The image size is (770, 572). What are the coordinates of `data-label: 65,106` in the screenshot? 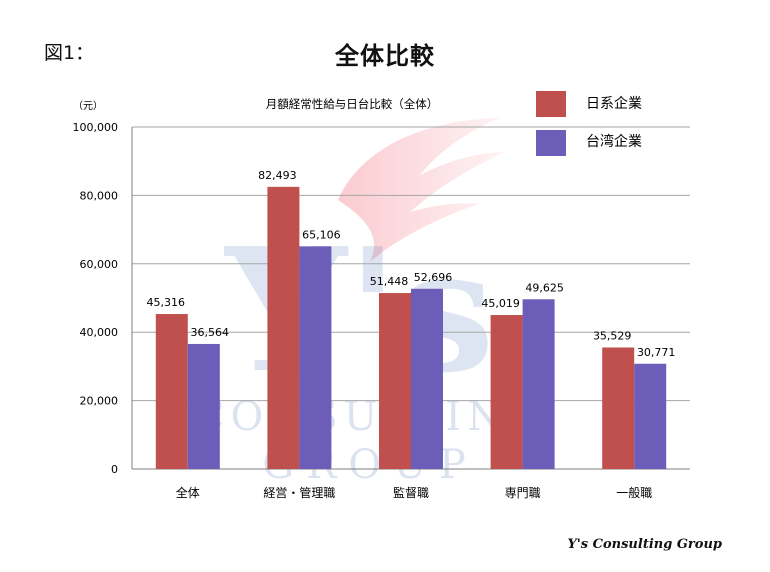 It's located at (321, 234).